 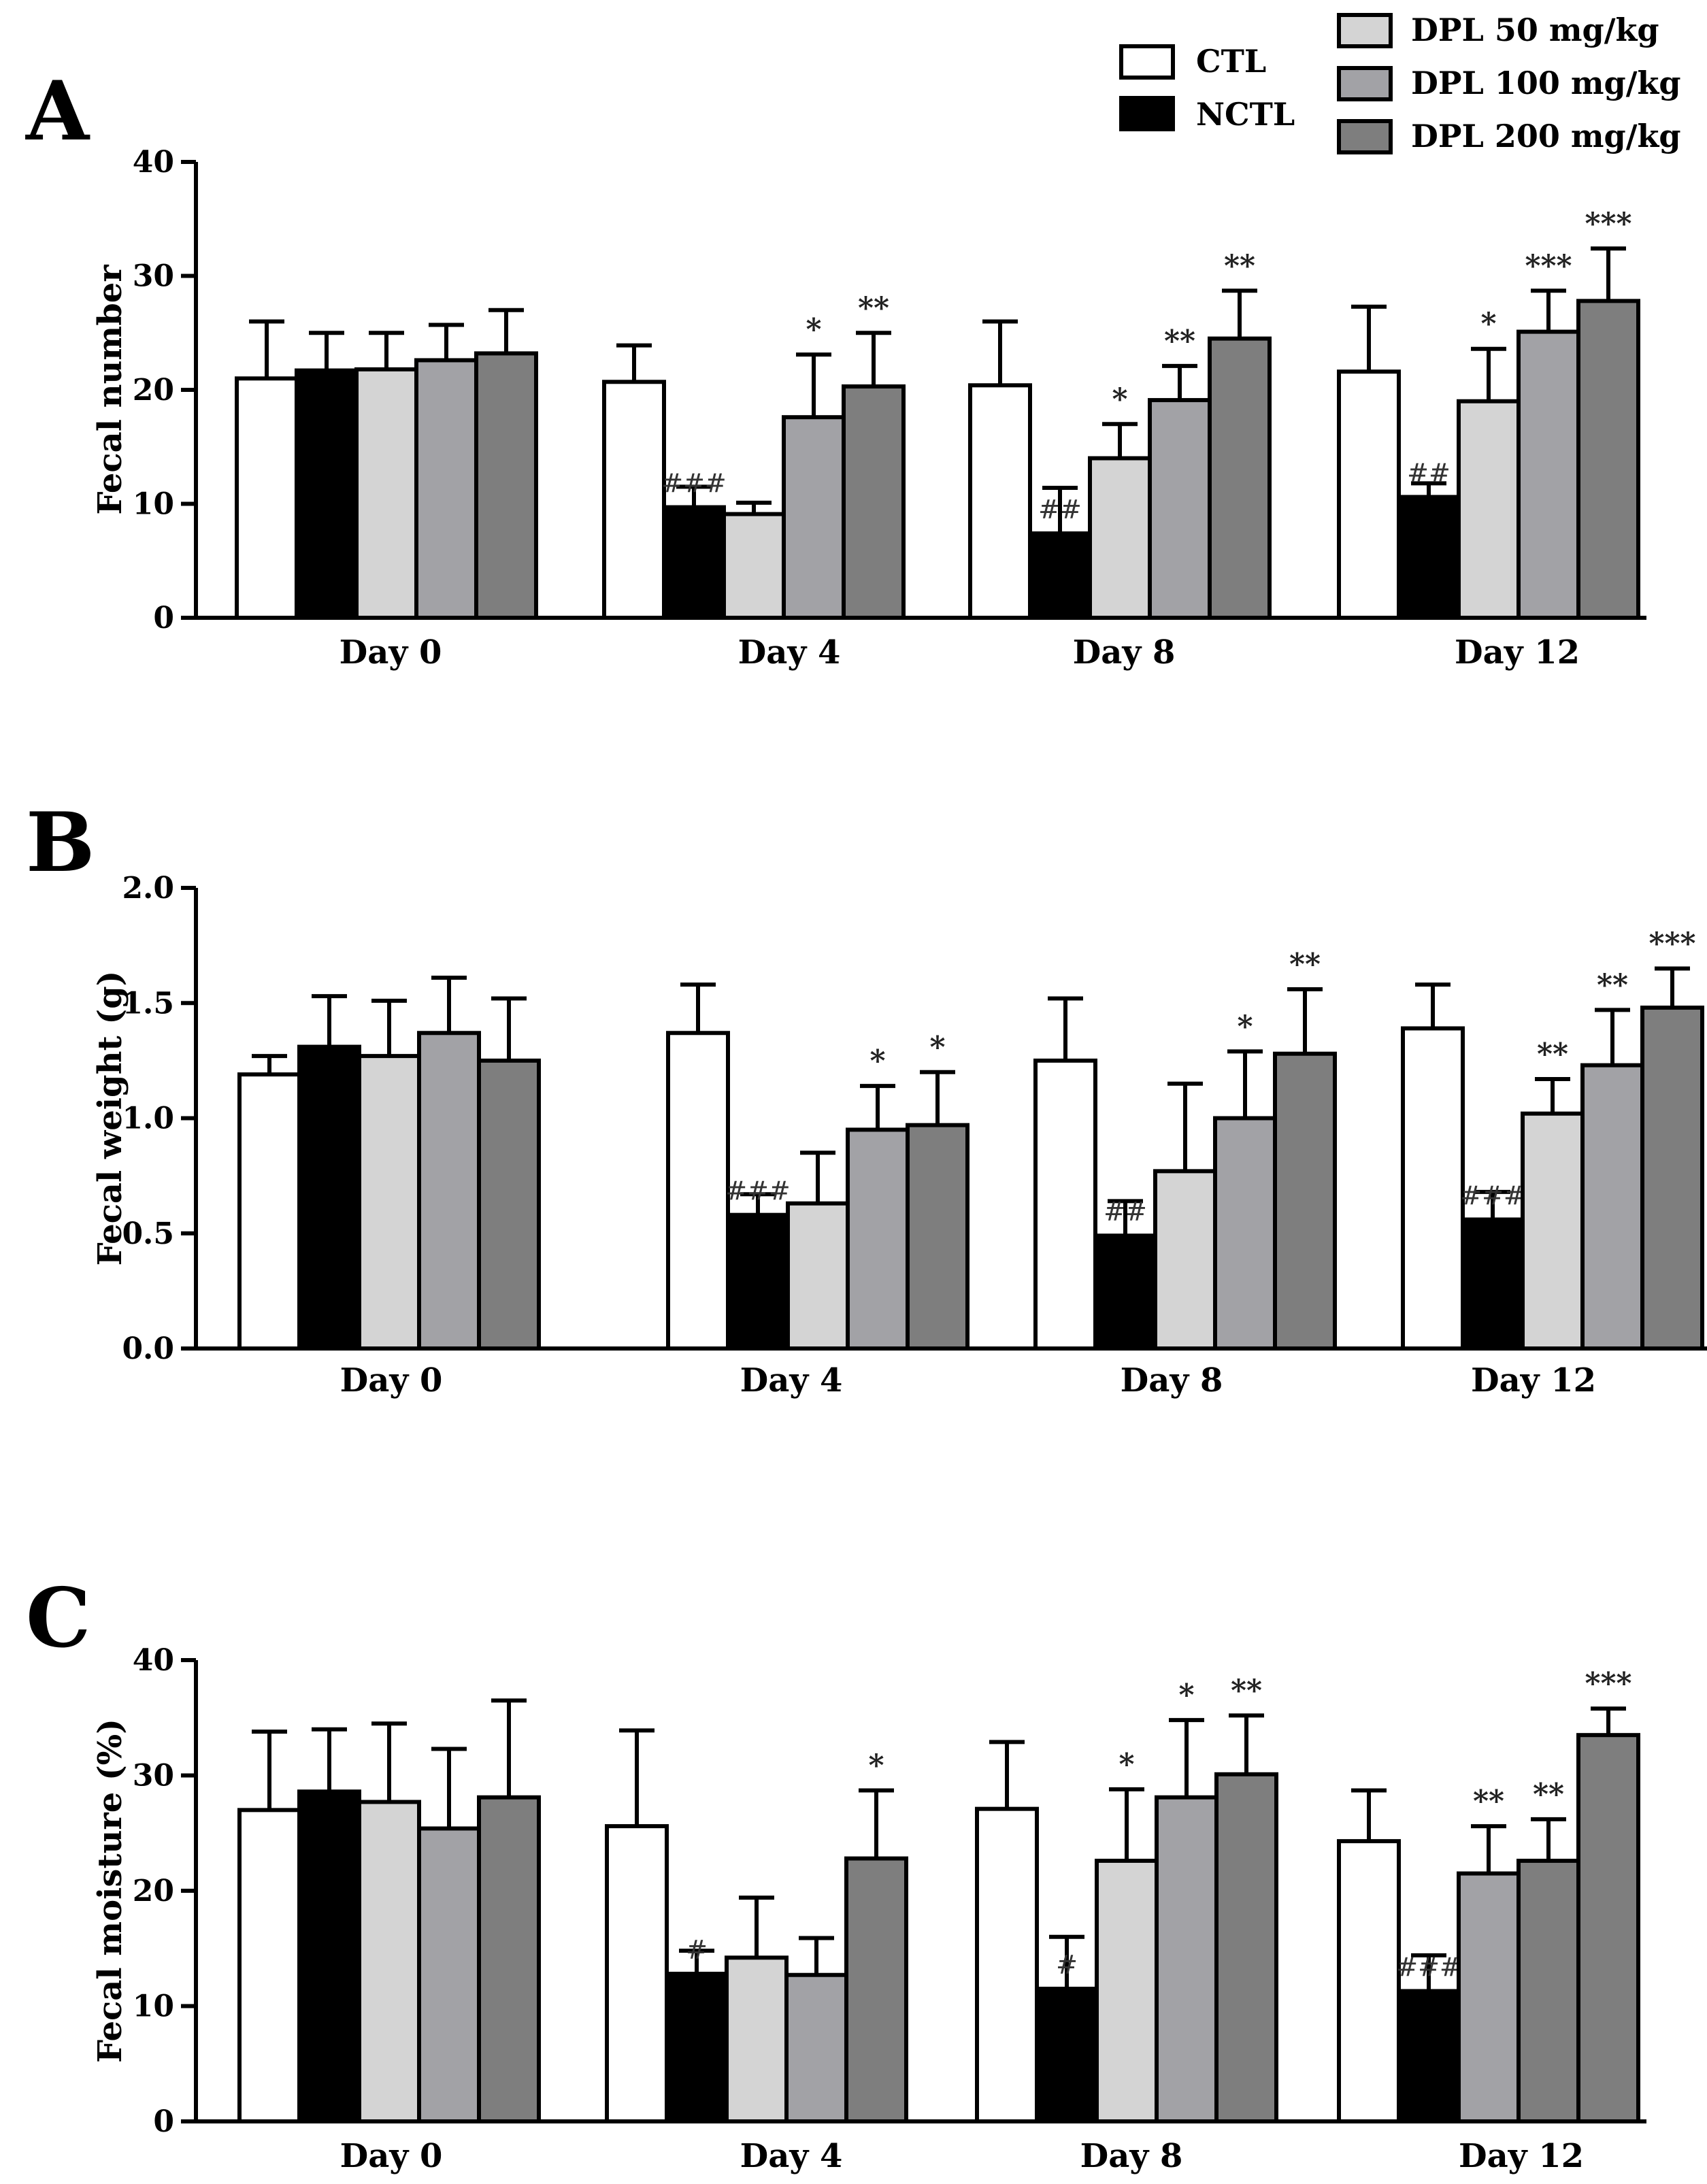 What do you see at coordinates (110, 1891) in the screenshot?
I see `y-axis-label: Fecal moisture (%)` at bounding box center [110, 1891].